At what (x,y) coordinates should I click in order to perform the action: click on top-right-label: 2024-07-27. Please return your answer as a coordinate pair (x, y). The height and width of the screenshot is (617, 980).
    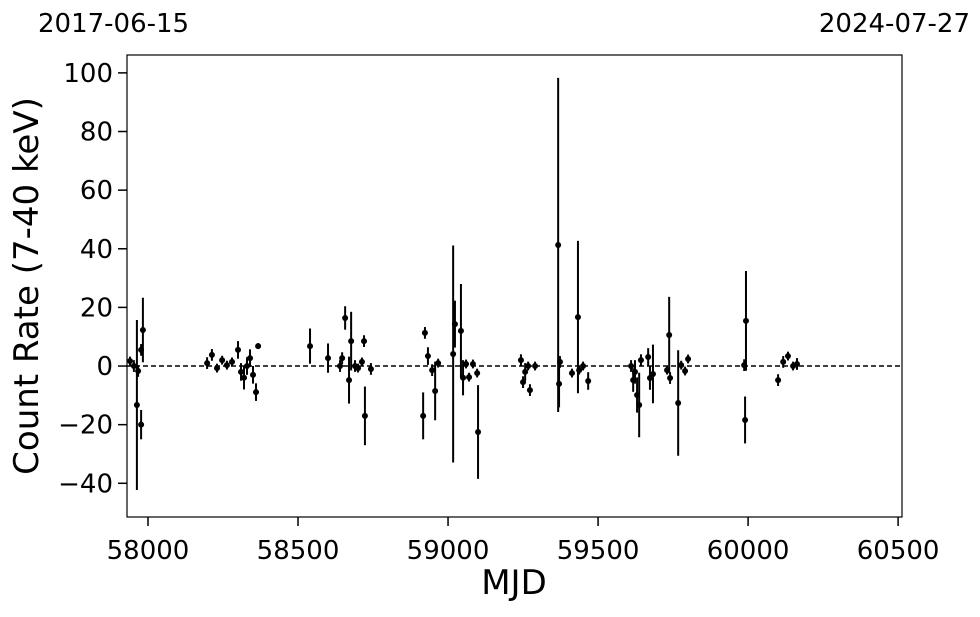
    Looking at the image, I should click on (894, 24).